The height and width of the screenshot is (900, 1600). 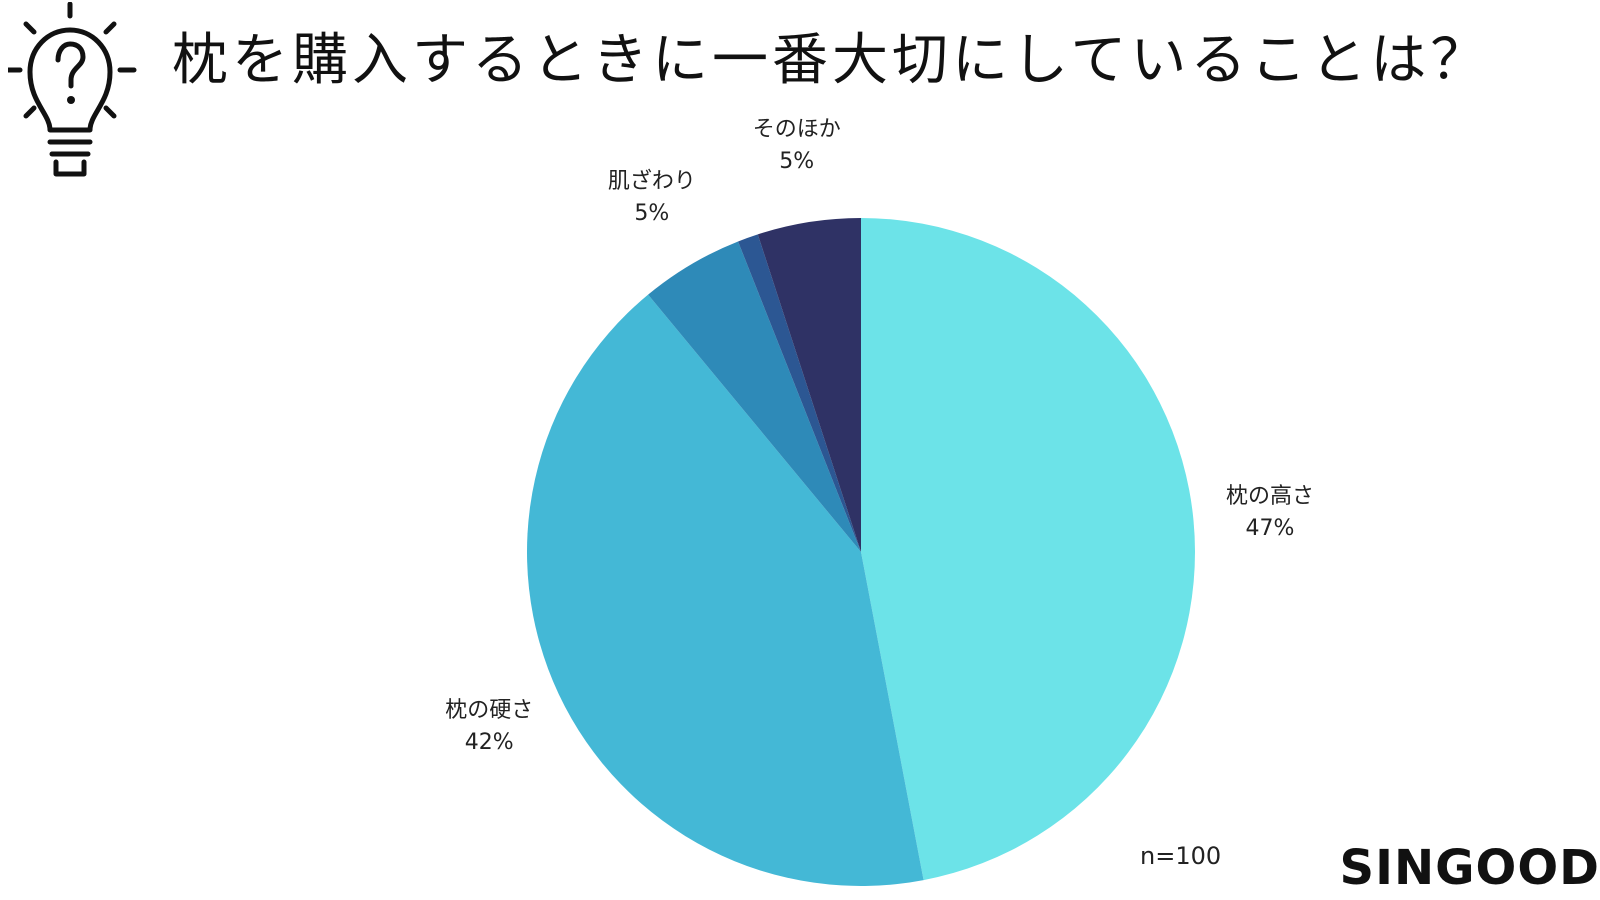 What do you see at coordinates (1269, 497) in the screenshot?
I see `slice-label-name: 枕の高さ` at bounding box center [1269, 497].